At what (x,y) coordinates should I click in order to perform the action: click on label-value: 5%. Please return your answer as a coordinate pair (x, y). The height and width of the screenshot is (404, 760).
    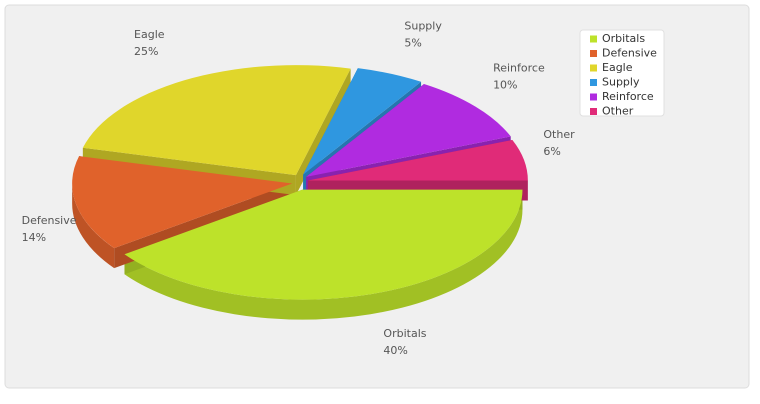
    Looking at the image, I should click on (412, 43).